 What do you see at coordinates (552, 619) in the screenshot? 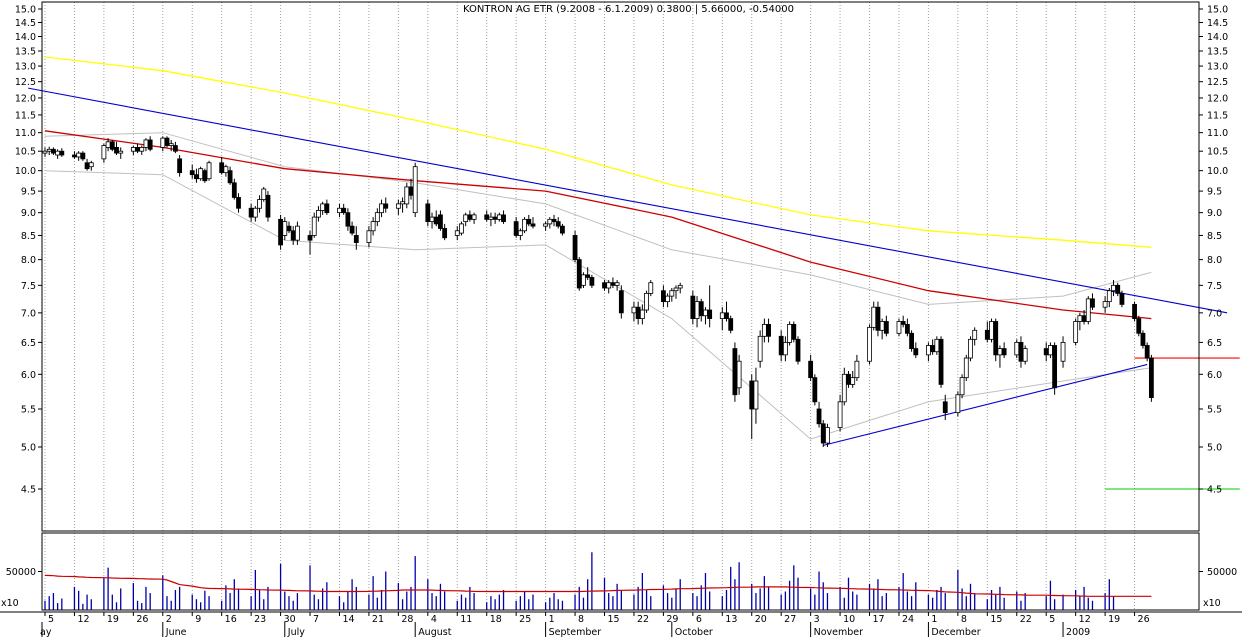
I see `day-label: 1` at bounding box center [552, 619].